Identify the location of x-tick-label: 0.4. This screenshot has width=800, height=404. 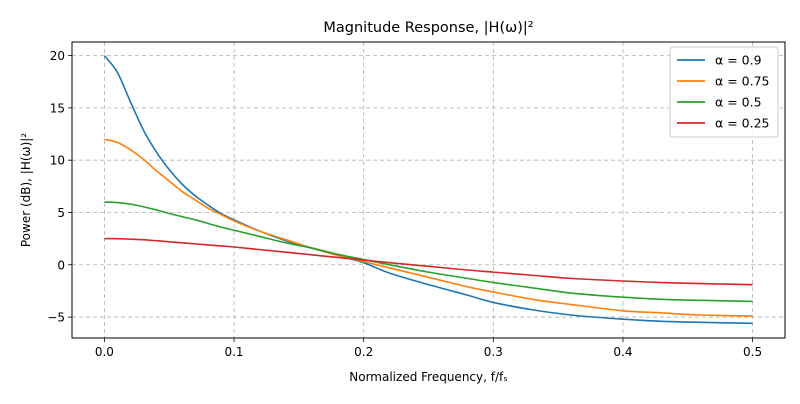
(622, 352).